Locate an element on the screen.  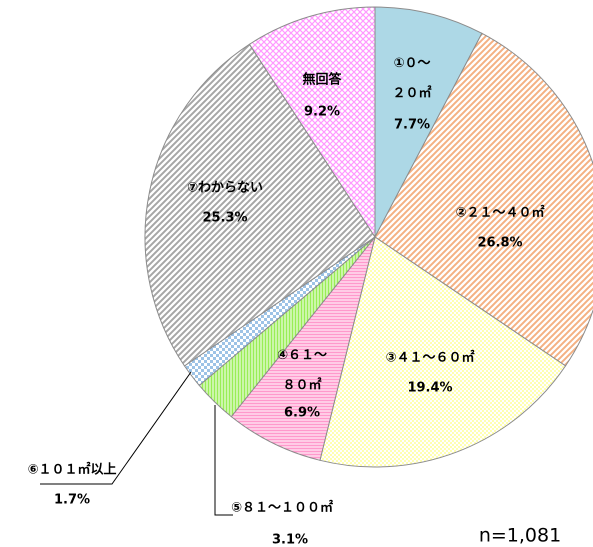
slice-label: ⑤８１～１００㎡ is located at coordinates (282, 508).